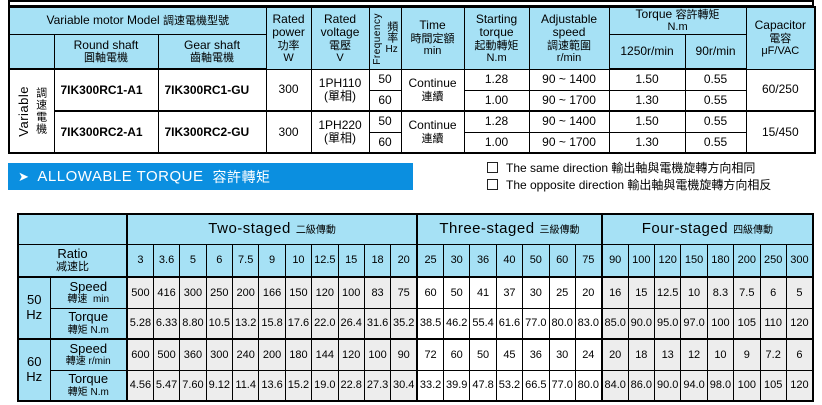 This screenshot has width=822, height=405. Describe the element at coordinates (72, 260) in the screenshot. I see `ratio-label: Ratio 减速比` at that location.